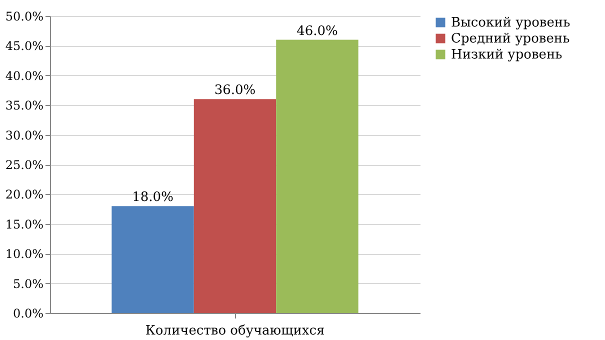 This screenshot has width=605, height=340. What do you see at coordinates (24, 165) in the screenshot?
I see `y-tick-label: 25.0%` at bounding box center [24, 165].